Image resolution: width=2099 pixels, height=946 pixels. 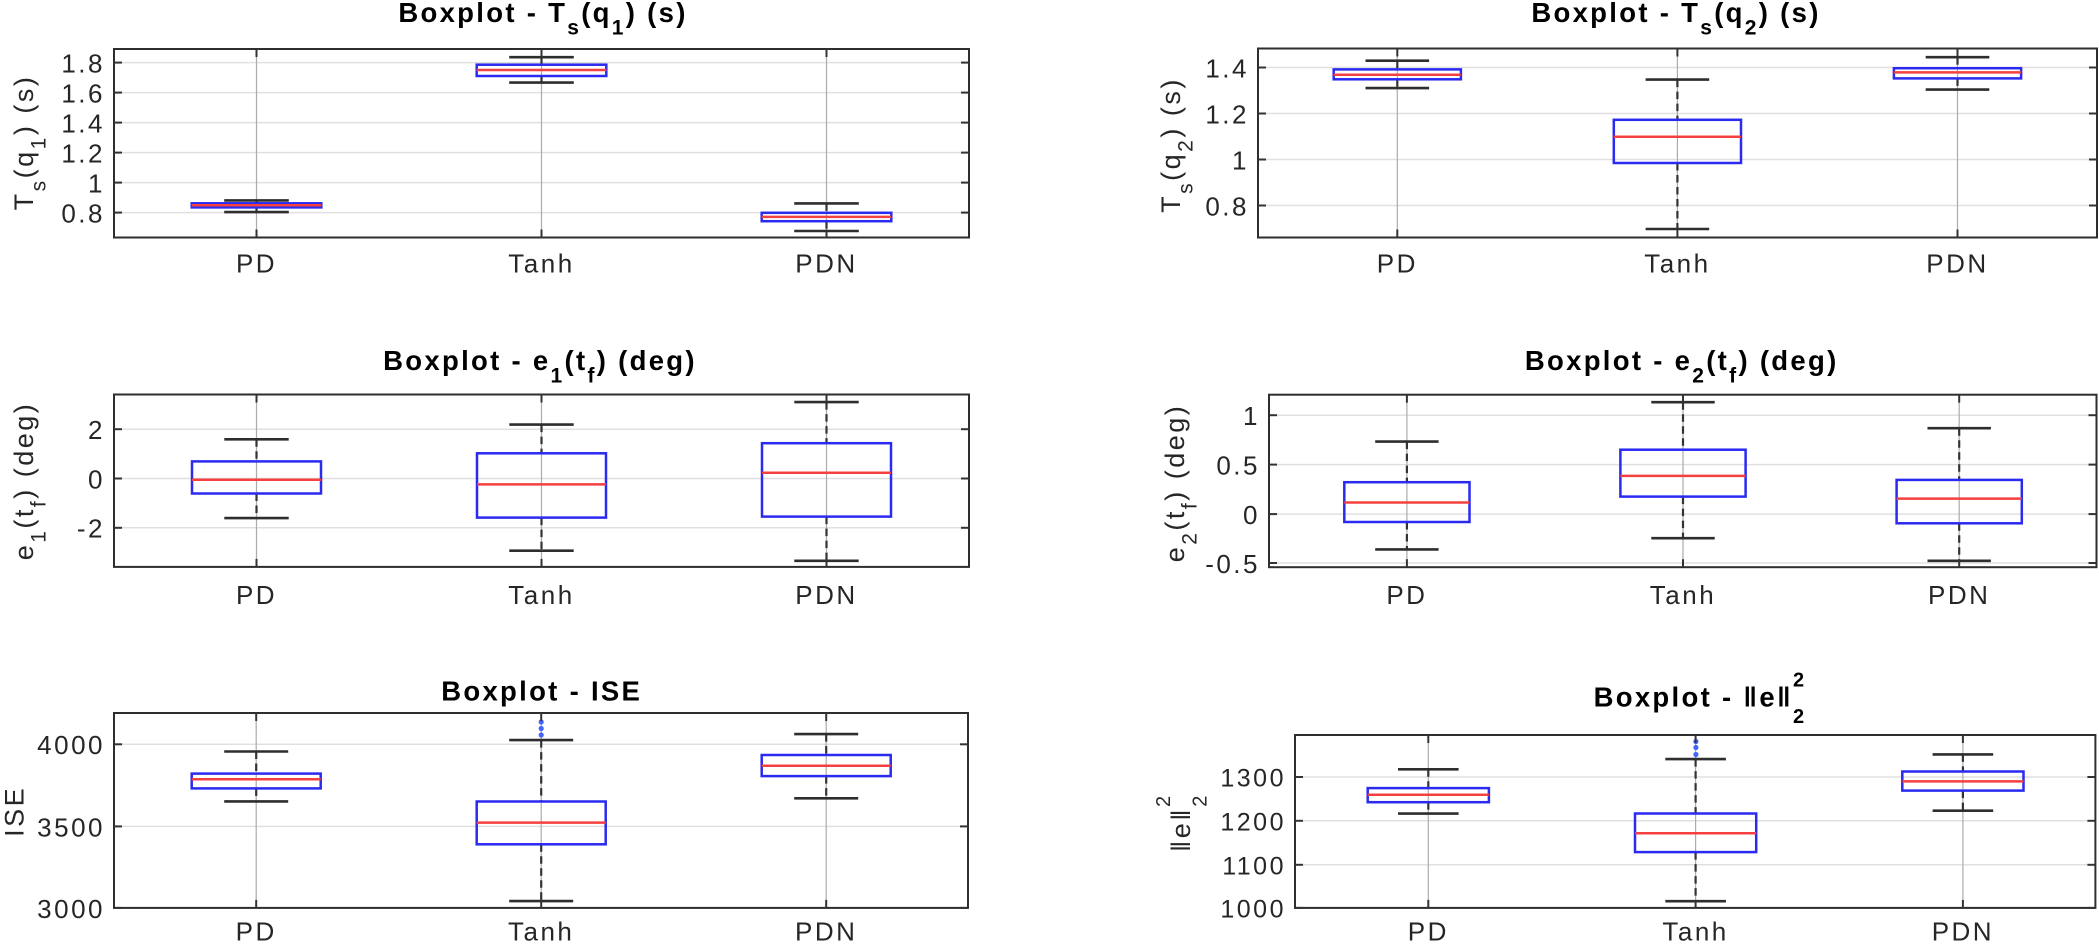 I want to click on svg-text: 1300, so click(x=1253, y=779).